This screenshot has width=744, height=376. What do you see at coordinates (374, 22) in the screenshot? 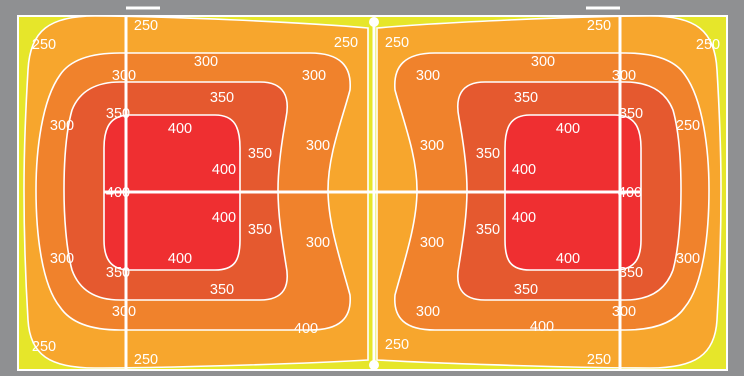
I see `top-post-marker` at bounding box center [374, 22].